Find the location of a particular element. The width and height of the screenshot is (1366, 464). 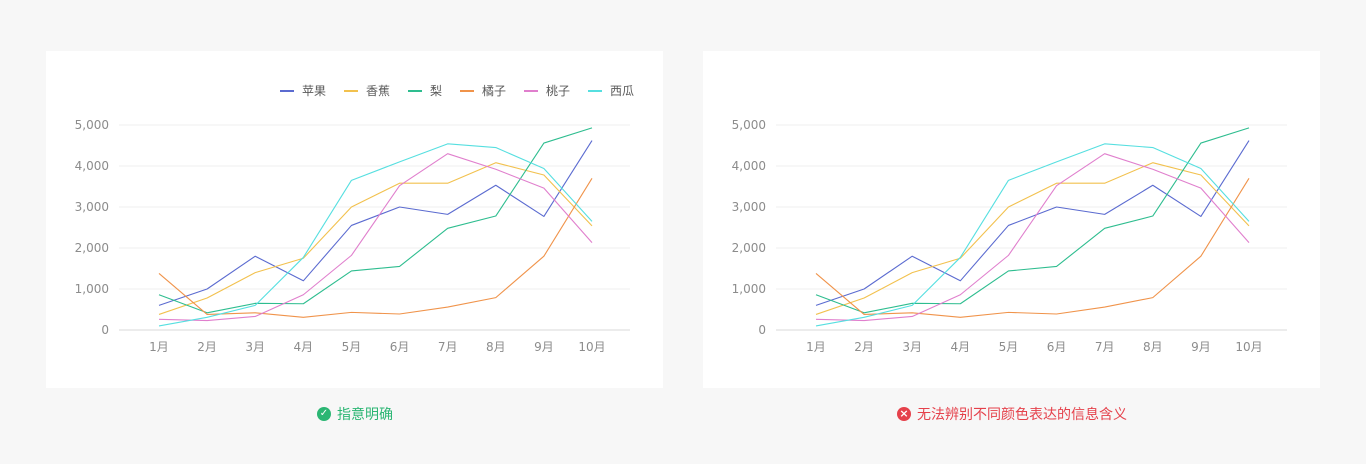

legend-label: 西瓜 is located at coordinates (622, 91).